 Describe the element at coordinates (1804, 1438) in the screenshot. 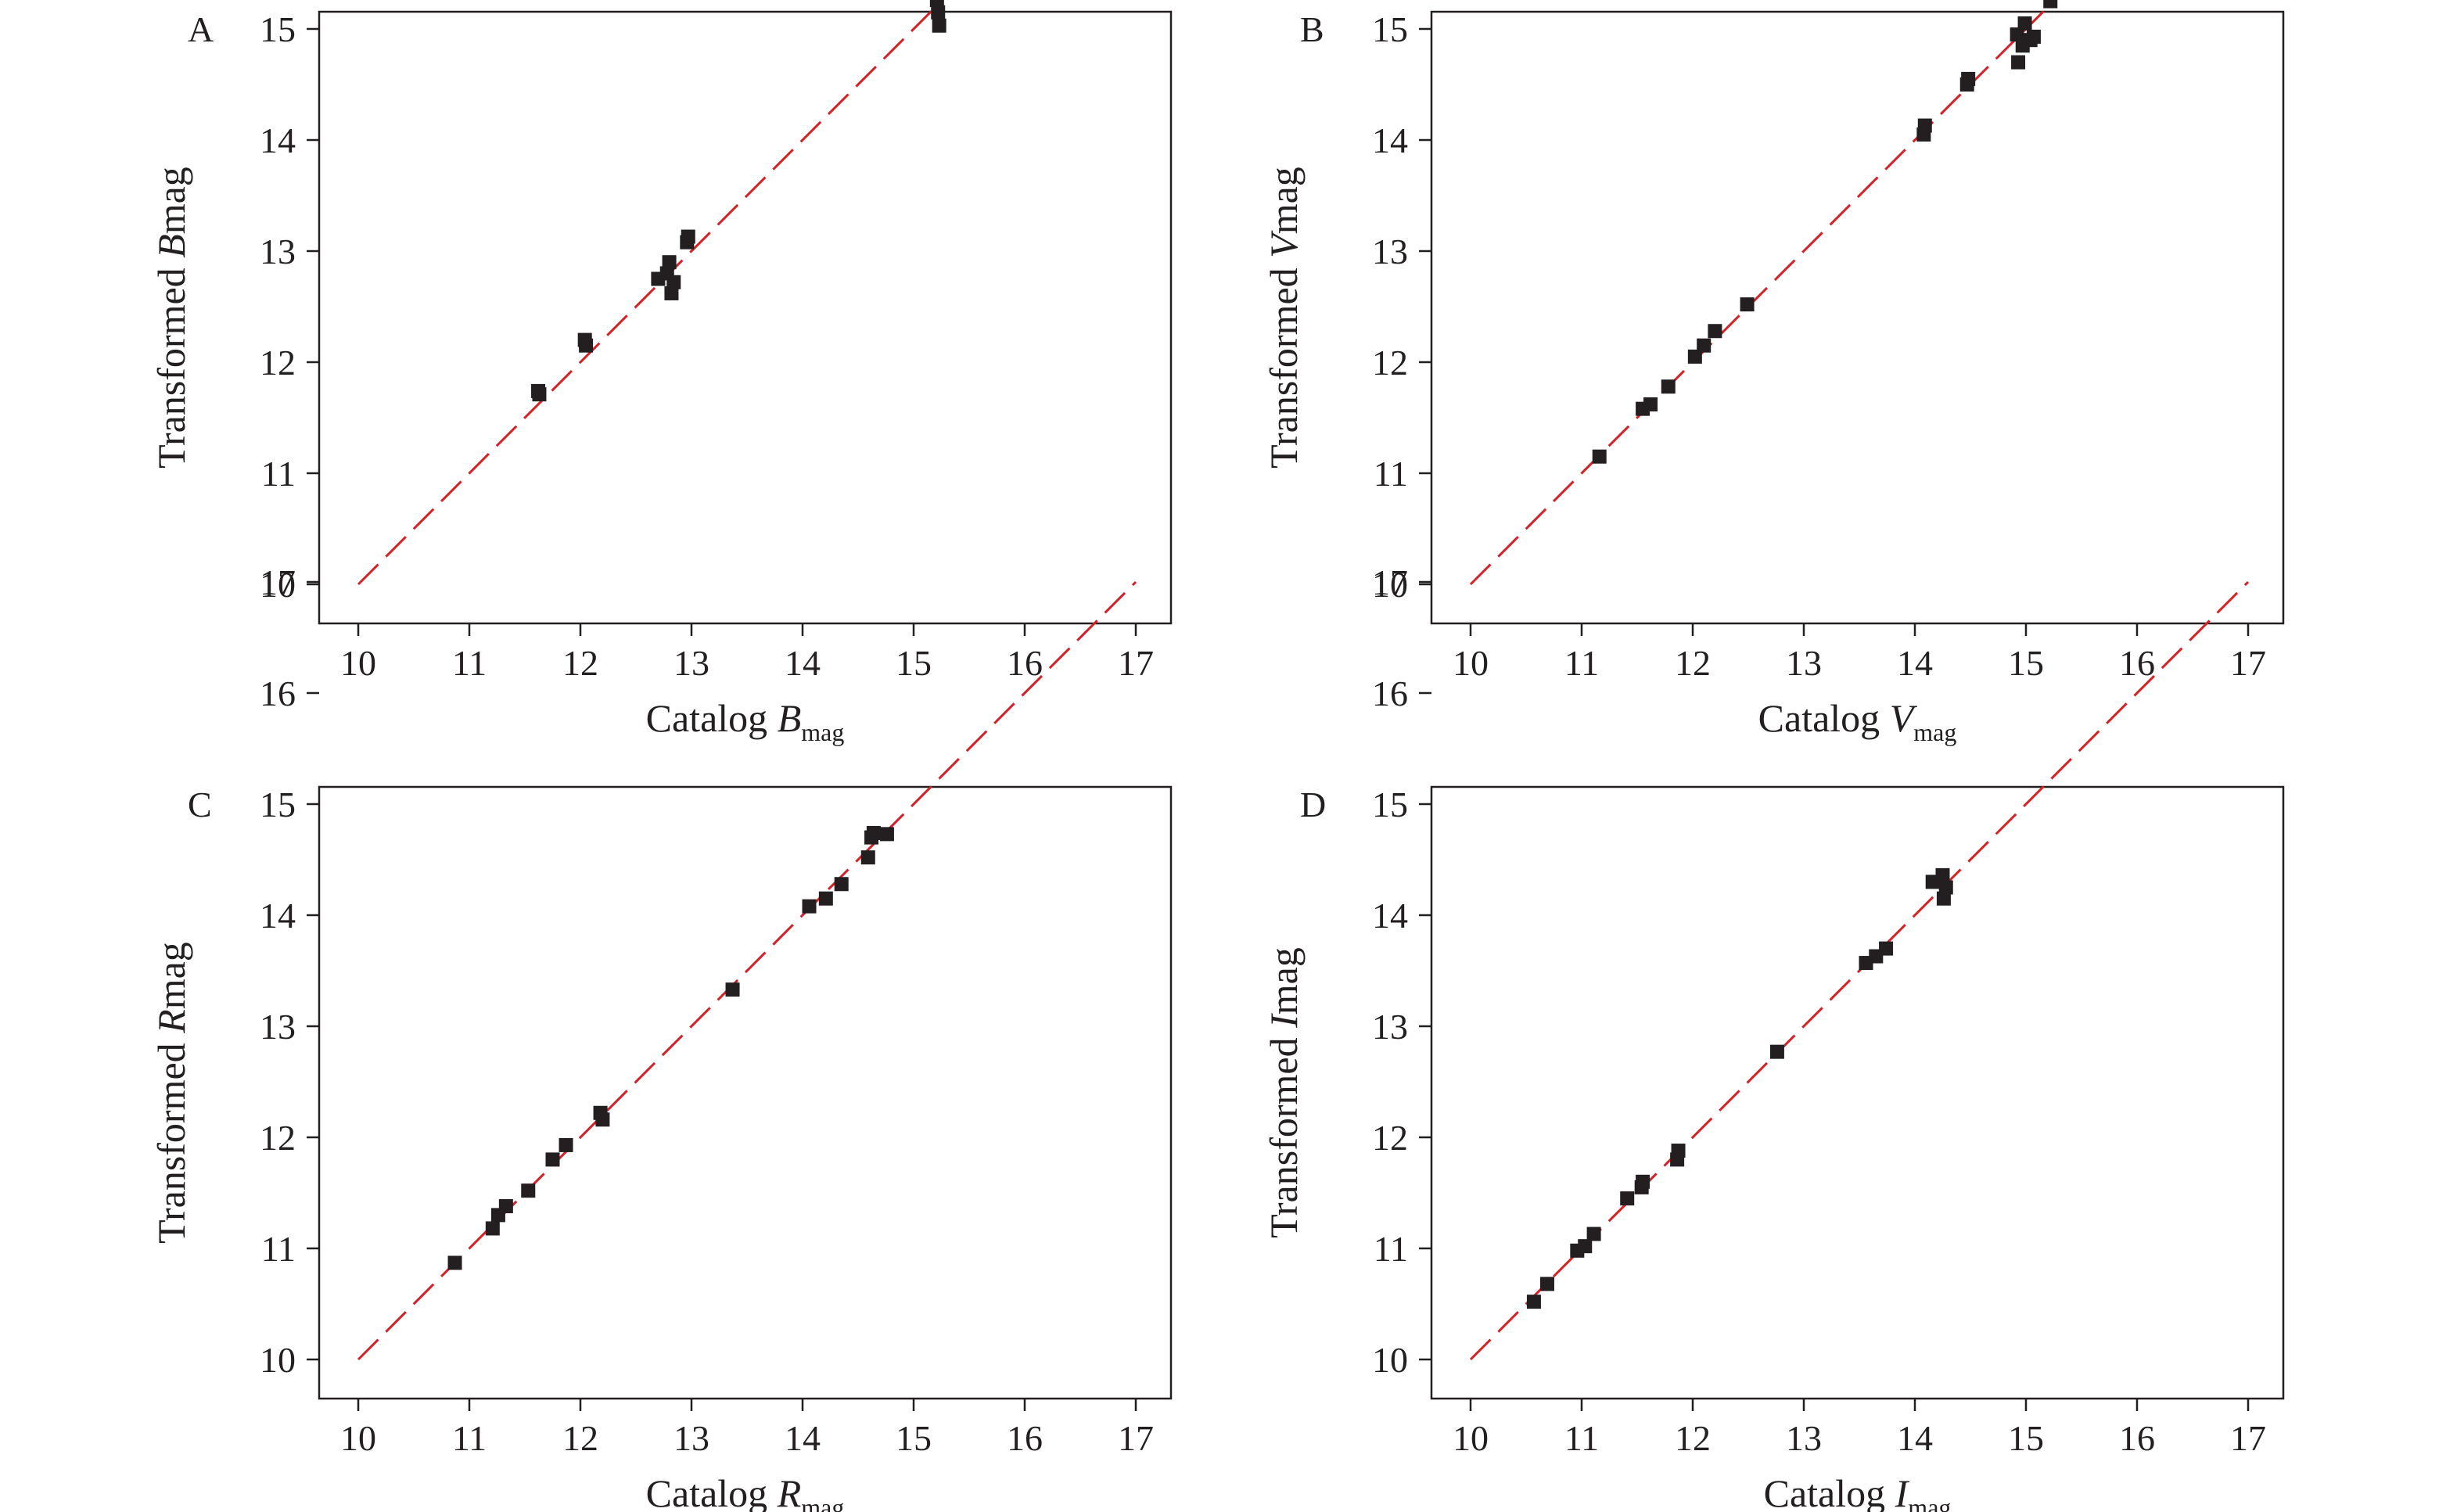

I see `panel-d-x-tick-label: 13` at that location.